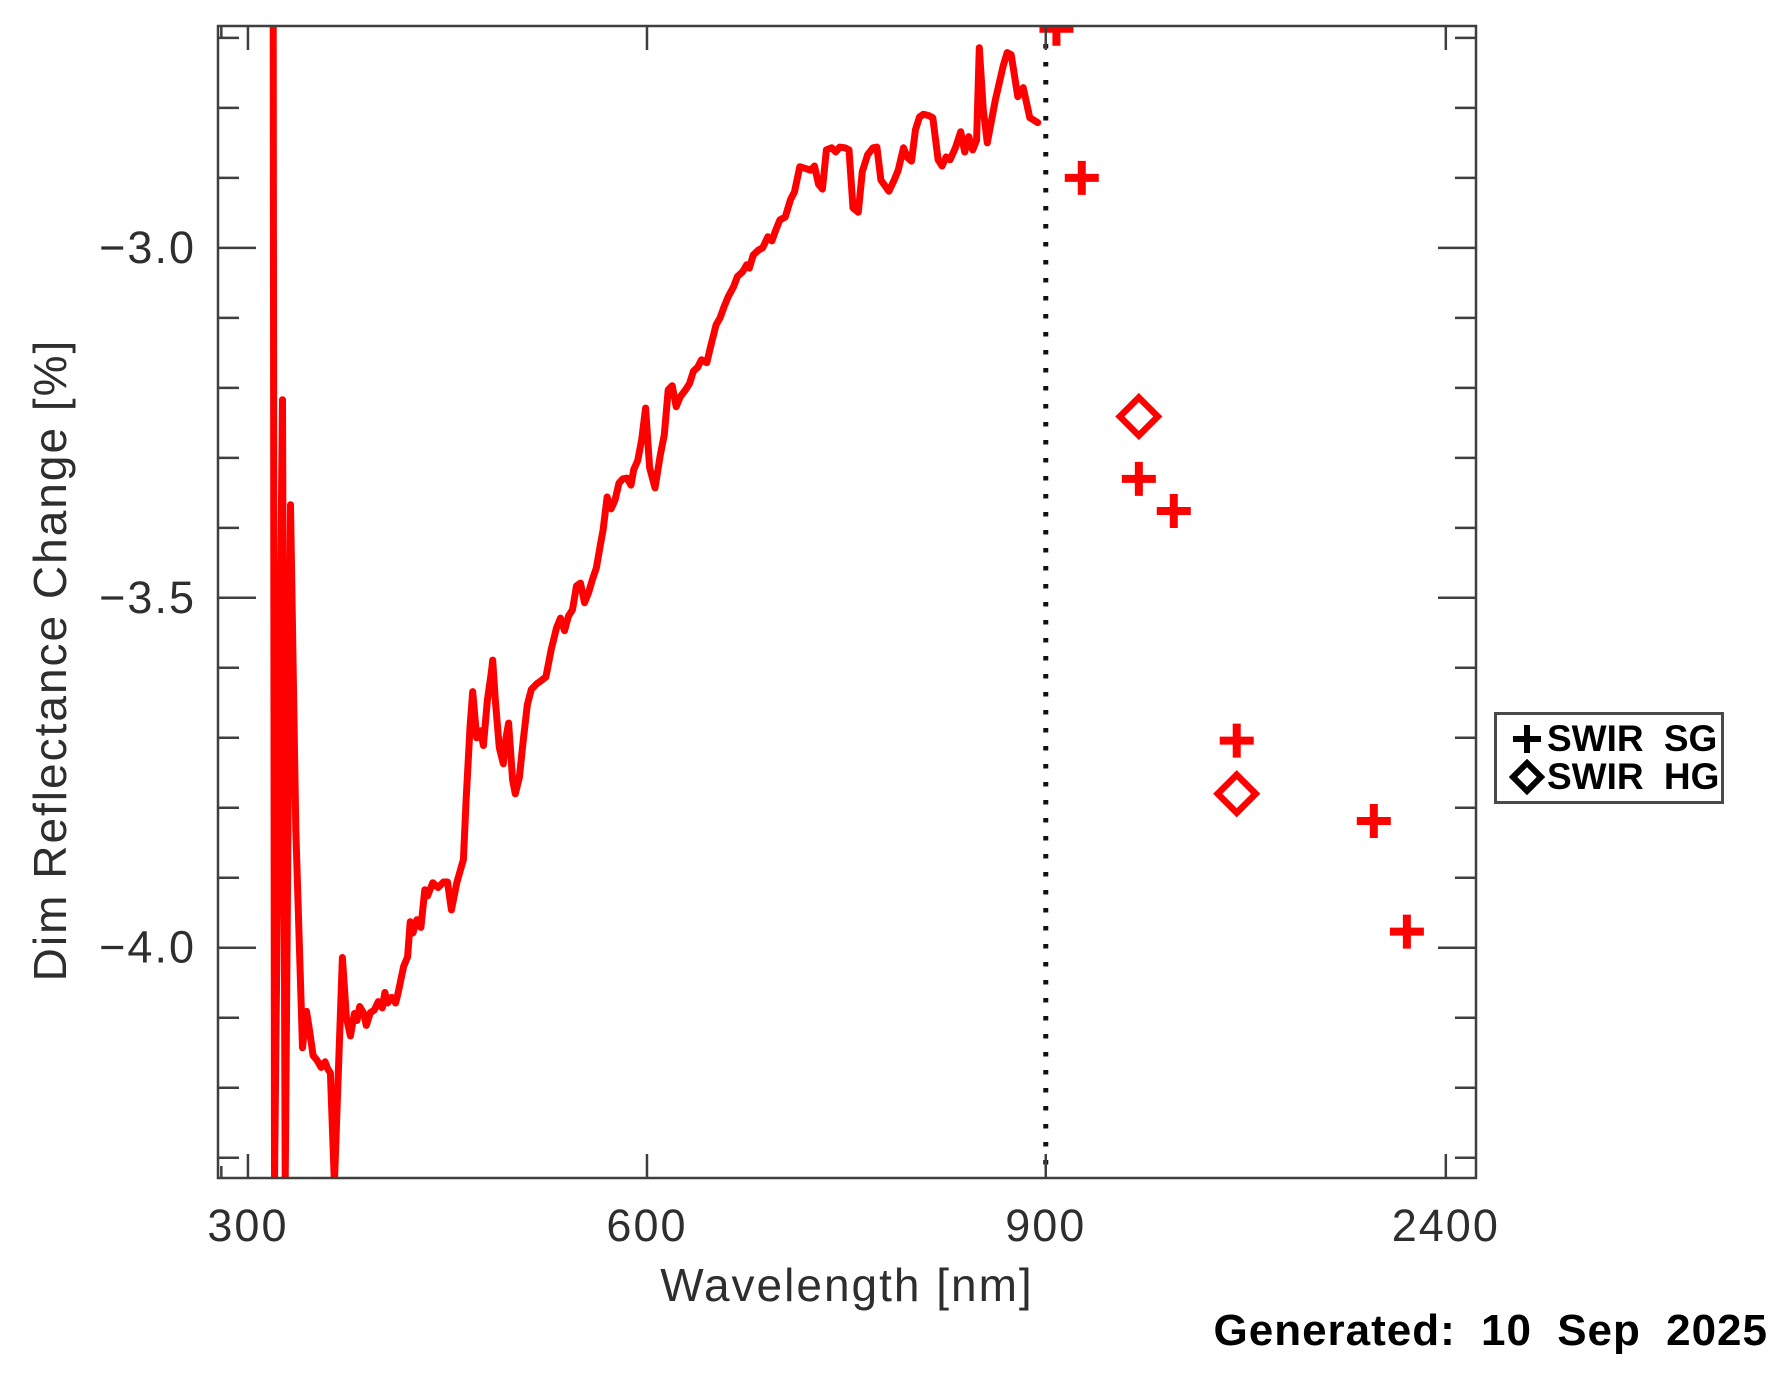  I want to click on legend-label: SWIR SG, so click(1632, 738).